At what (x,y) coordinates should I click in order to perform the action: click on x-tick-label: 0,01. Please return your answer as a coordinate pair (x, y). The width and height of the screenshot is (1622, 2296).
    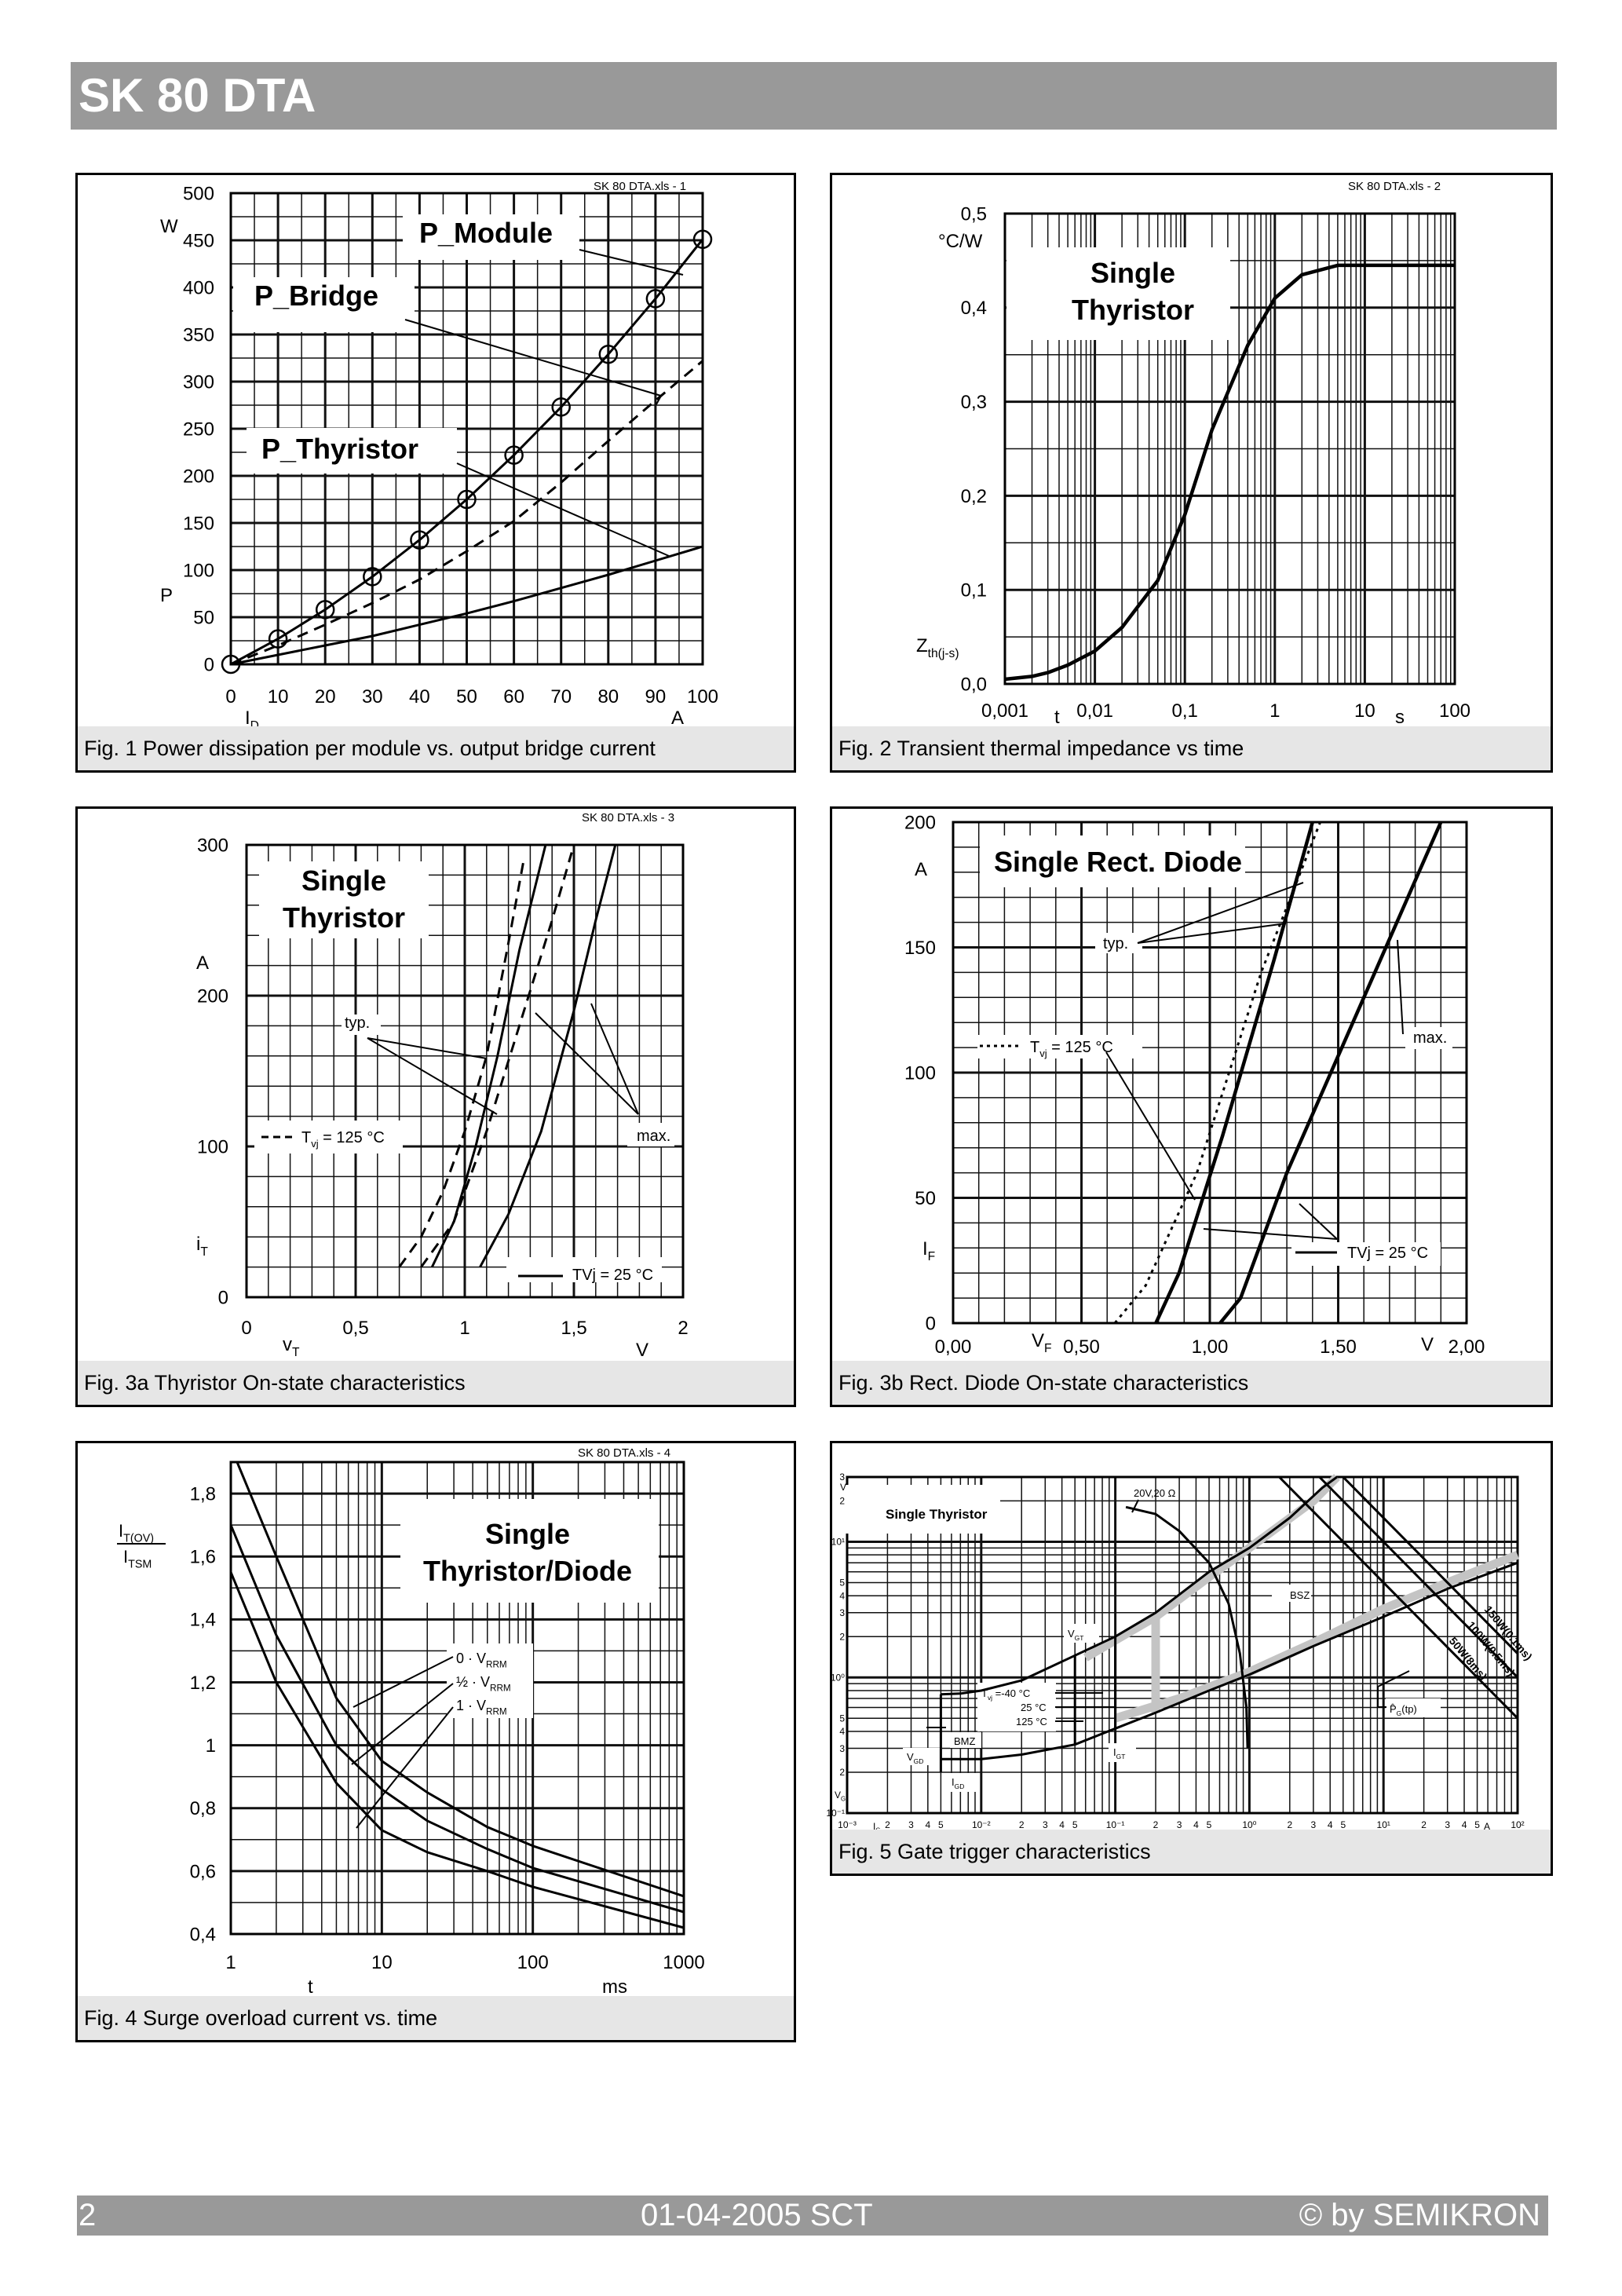
    Looking at the image, I should click on (1094, 711).